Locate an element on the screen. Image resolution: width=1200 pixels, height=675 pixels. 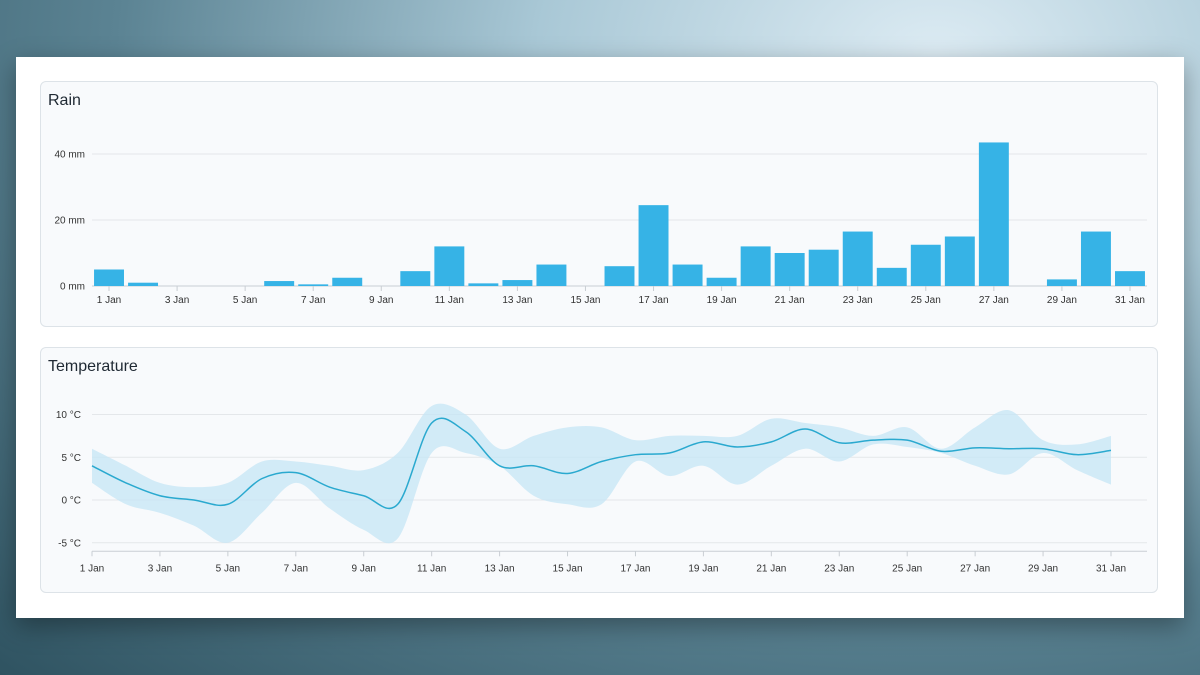
rain-y-tick-label: 20 mm is located at coordinates (69, 221).